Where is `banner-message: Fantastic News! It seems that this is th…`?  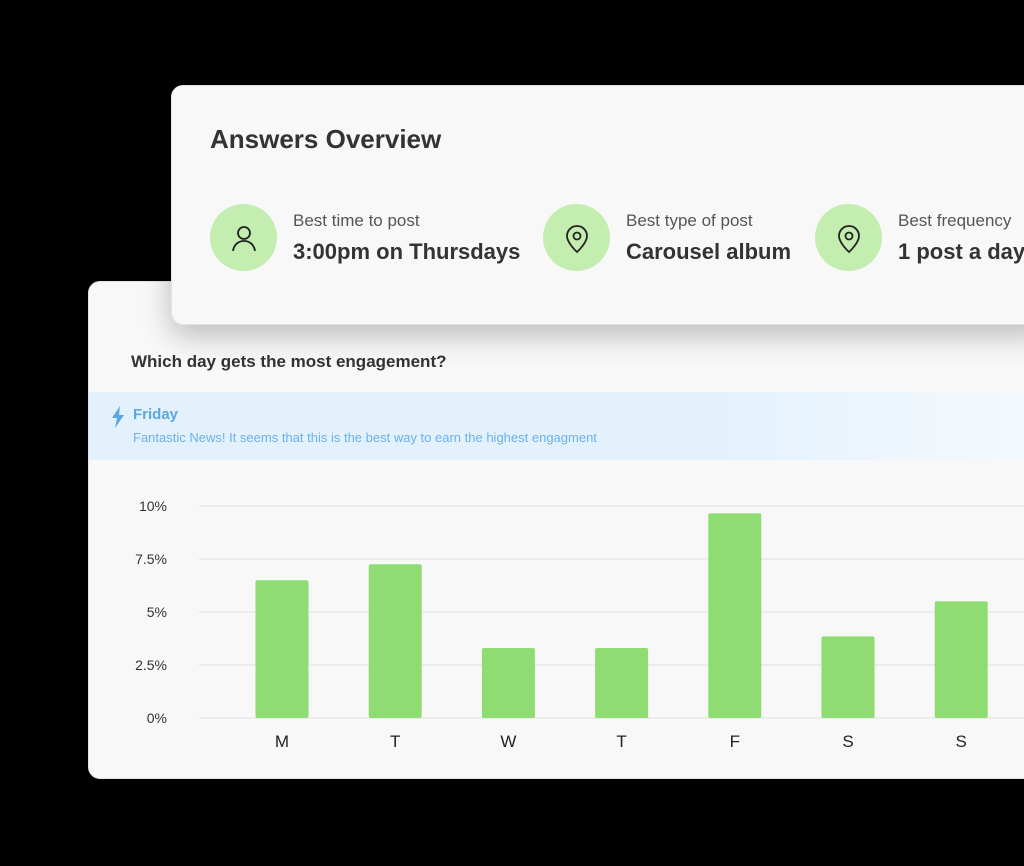
banner-message: Fantastic News! It seems that this is th… is located at coordinates (365, 437).